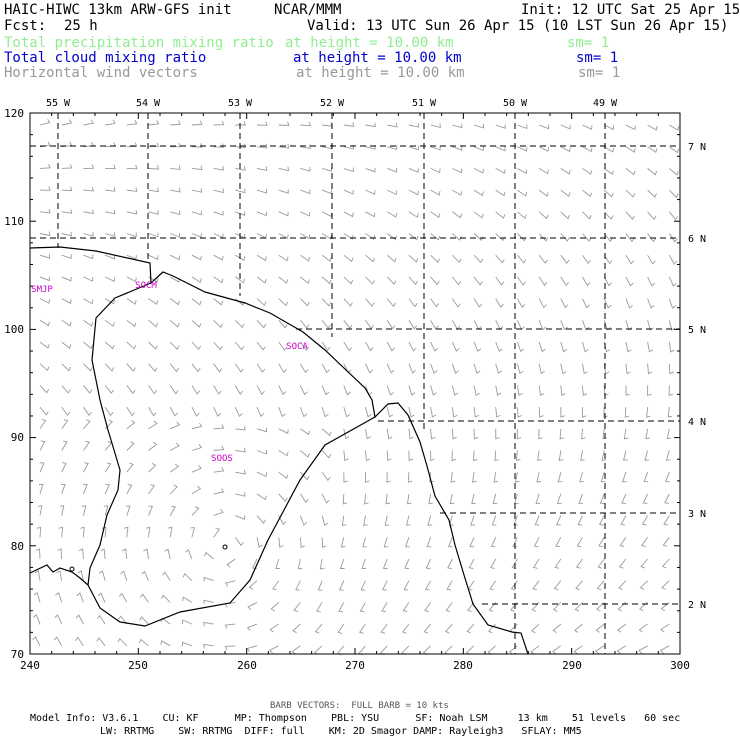 The height and width of the screenshot is (740, 740). What do you see at coordinates (377, 58) in the screenshot?
I see `field-height-cloud: at height = 10.00 km` at bounding box center [377, 58].